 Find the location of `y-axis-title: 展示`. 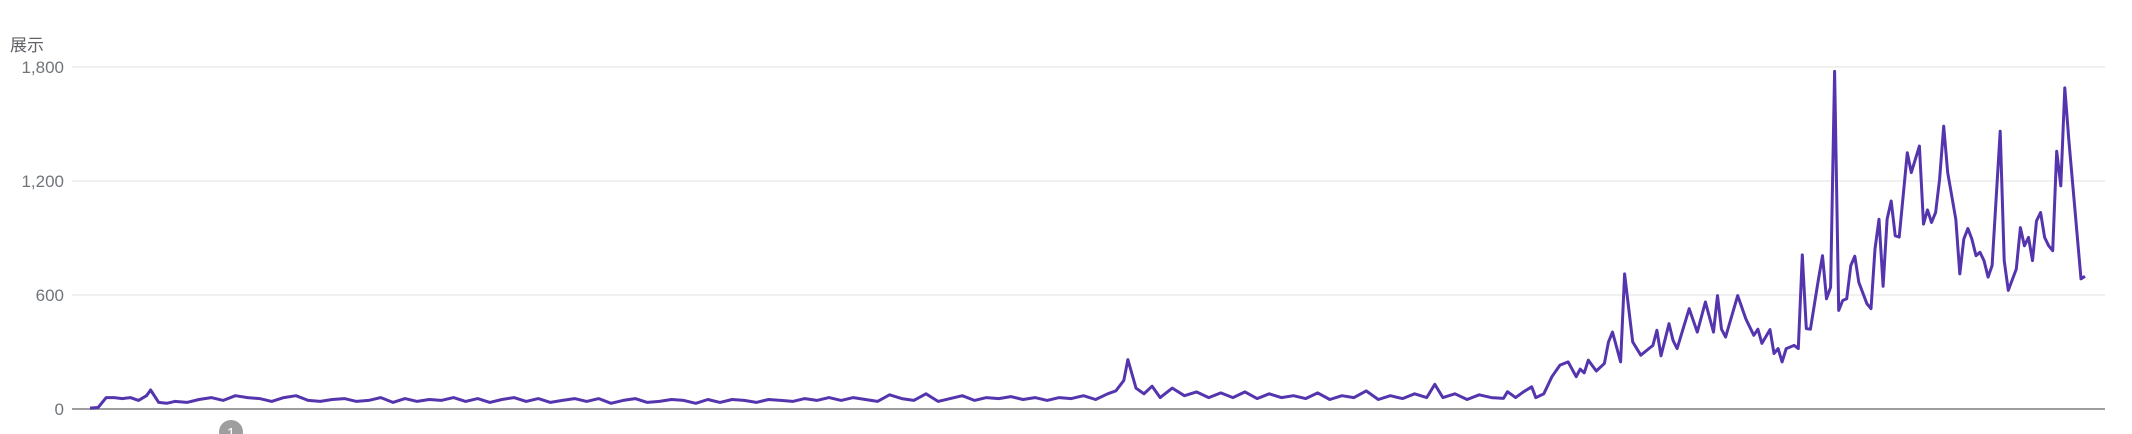

y-axis-title: 展示 is located at coordinates (27, 46).